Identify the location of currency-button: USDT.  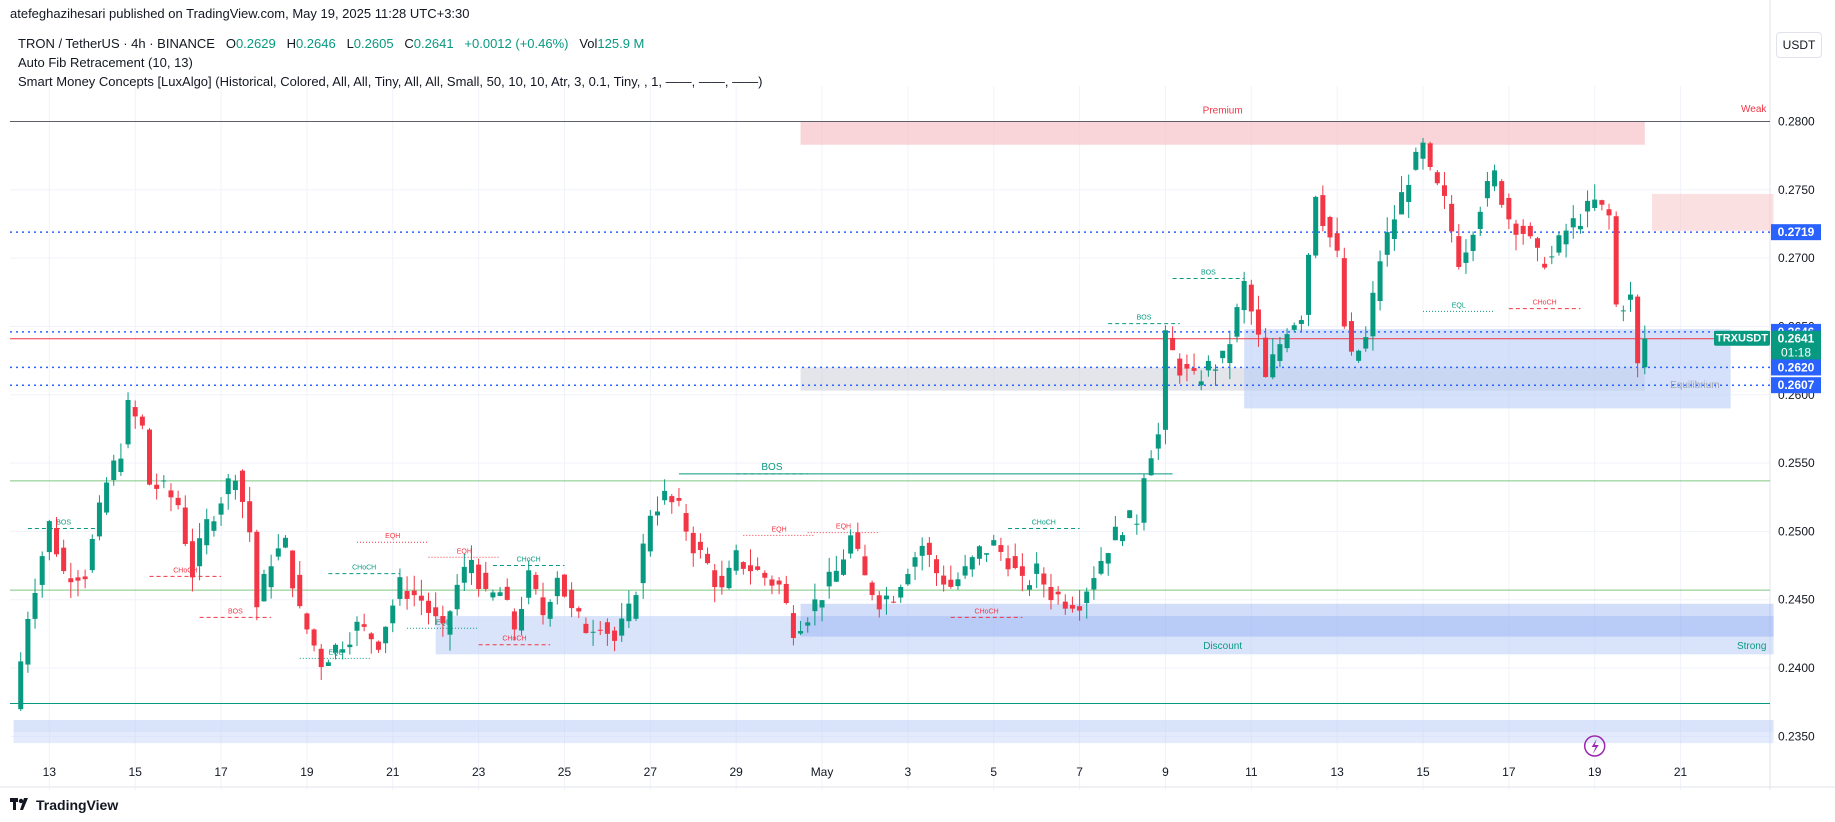
(1799, 45).